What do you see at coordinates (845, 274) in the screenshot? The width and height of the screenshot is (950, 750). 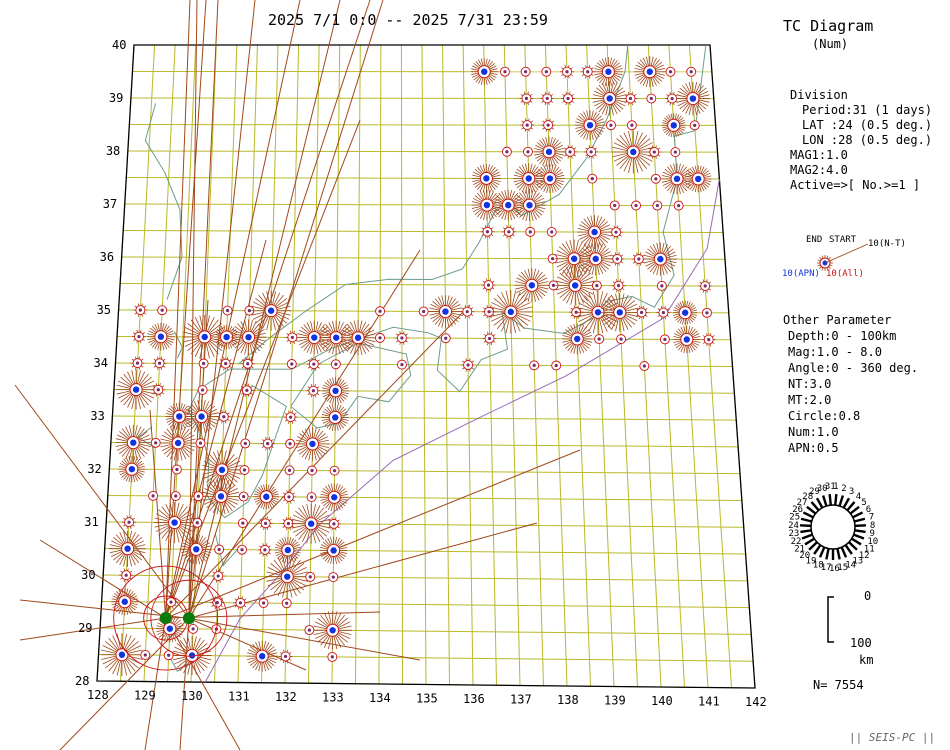 I see `legend-all: 10(All)` at bounding box center [845, 274].